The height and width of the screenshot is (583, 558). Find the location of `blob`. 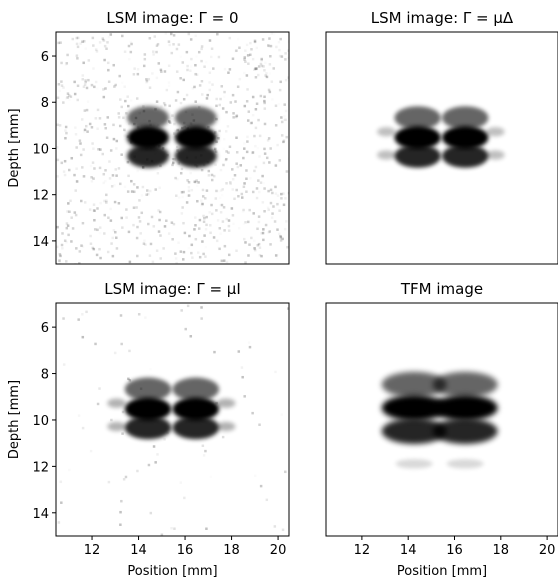

blob is located at coordinates (495, 155).